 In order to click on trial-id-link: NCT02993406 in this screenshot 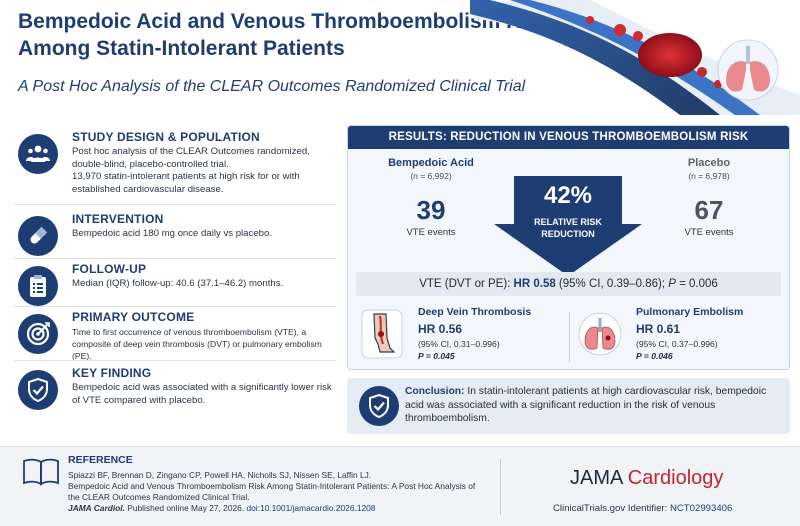, I will do `click(701, 508)`.